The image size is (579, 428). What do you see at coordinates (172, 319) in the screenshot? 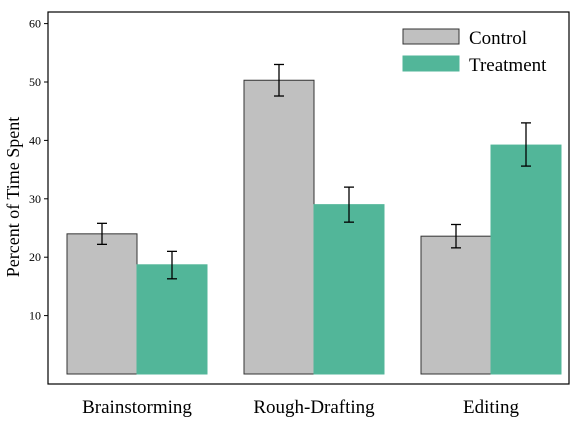
I see `bar-treatment-brainstorming` at bounding box center [172, 319].